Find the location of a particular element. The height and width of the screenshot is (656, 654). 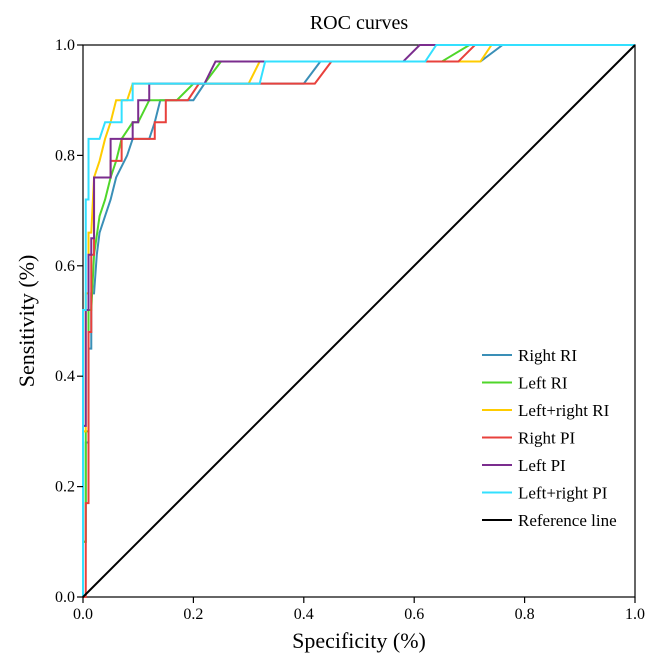

chart-title: ROC curves is located at coordinates (359, 23).